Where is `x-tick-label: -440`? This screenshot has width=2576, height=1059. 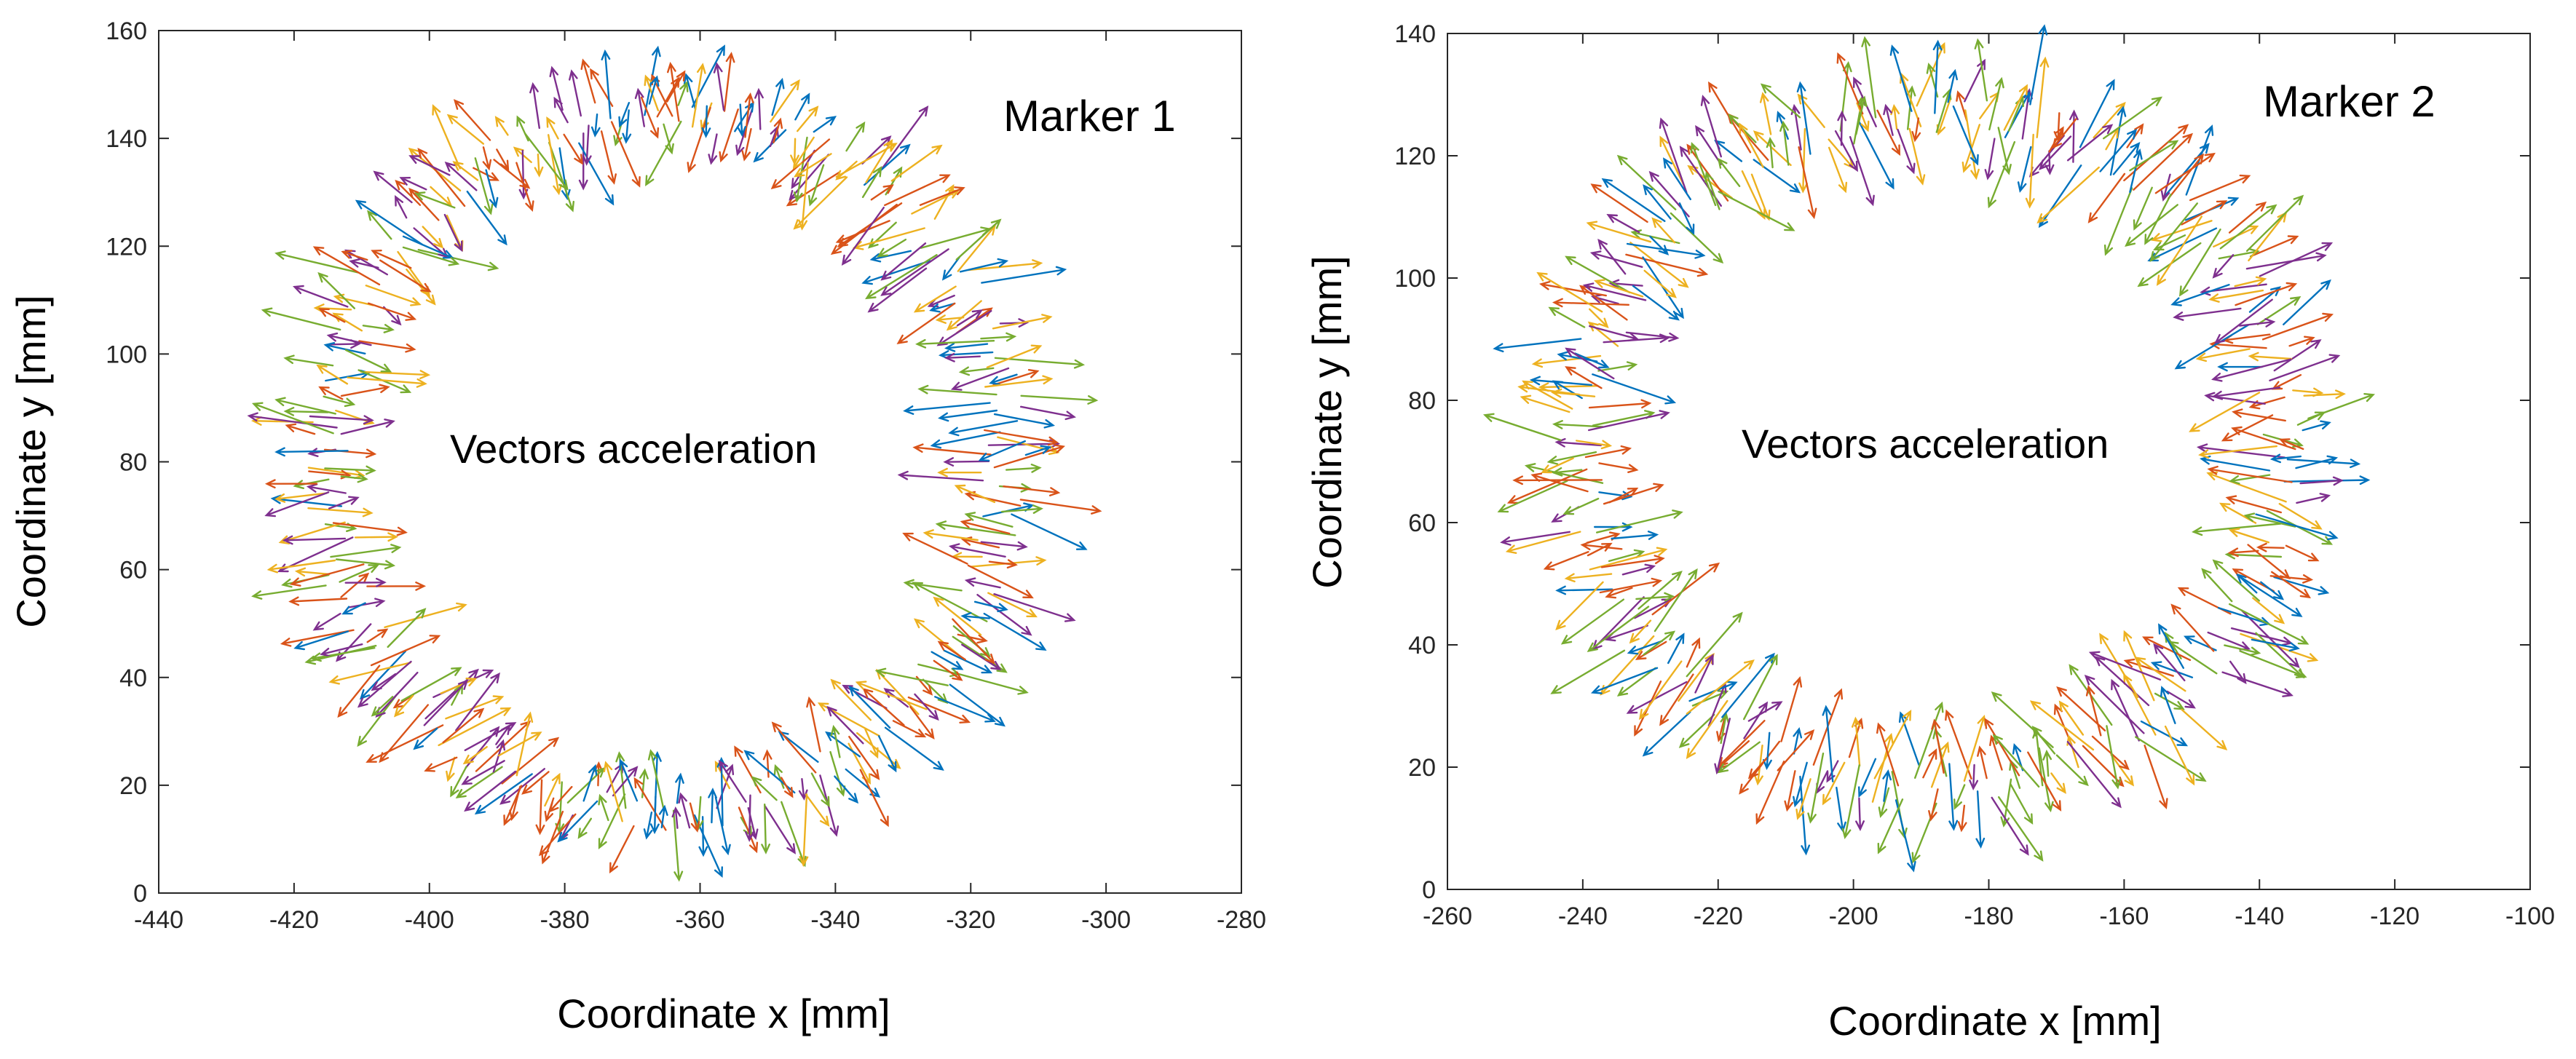 x-tick-label: -440 is located at coordinates (158, 920).